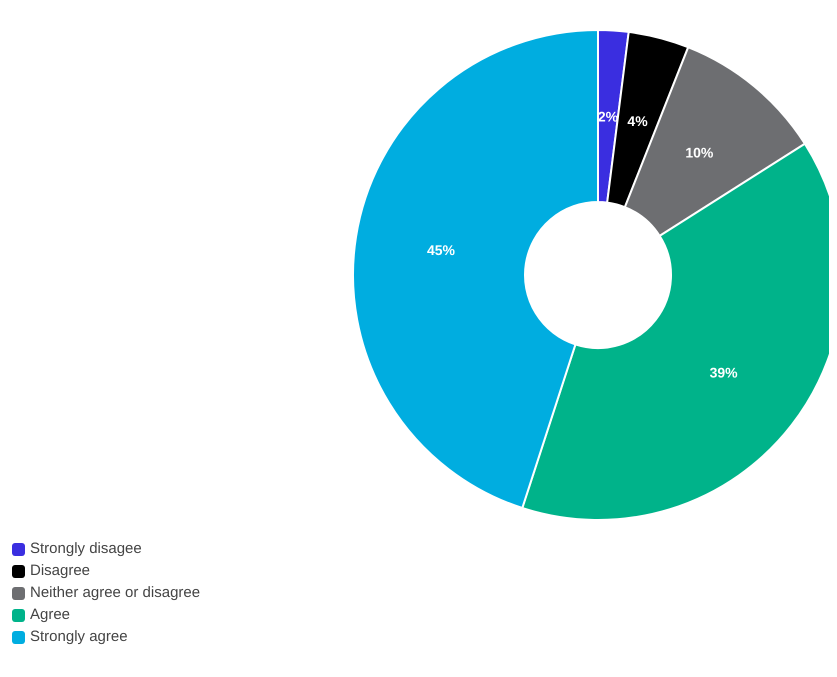 The height and width of the screenshot is (677, 837). What do you see at coordinates (608, 116) in the screenshot?
I see `data-label: 2%` at bounding box center [608, 116].